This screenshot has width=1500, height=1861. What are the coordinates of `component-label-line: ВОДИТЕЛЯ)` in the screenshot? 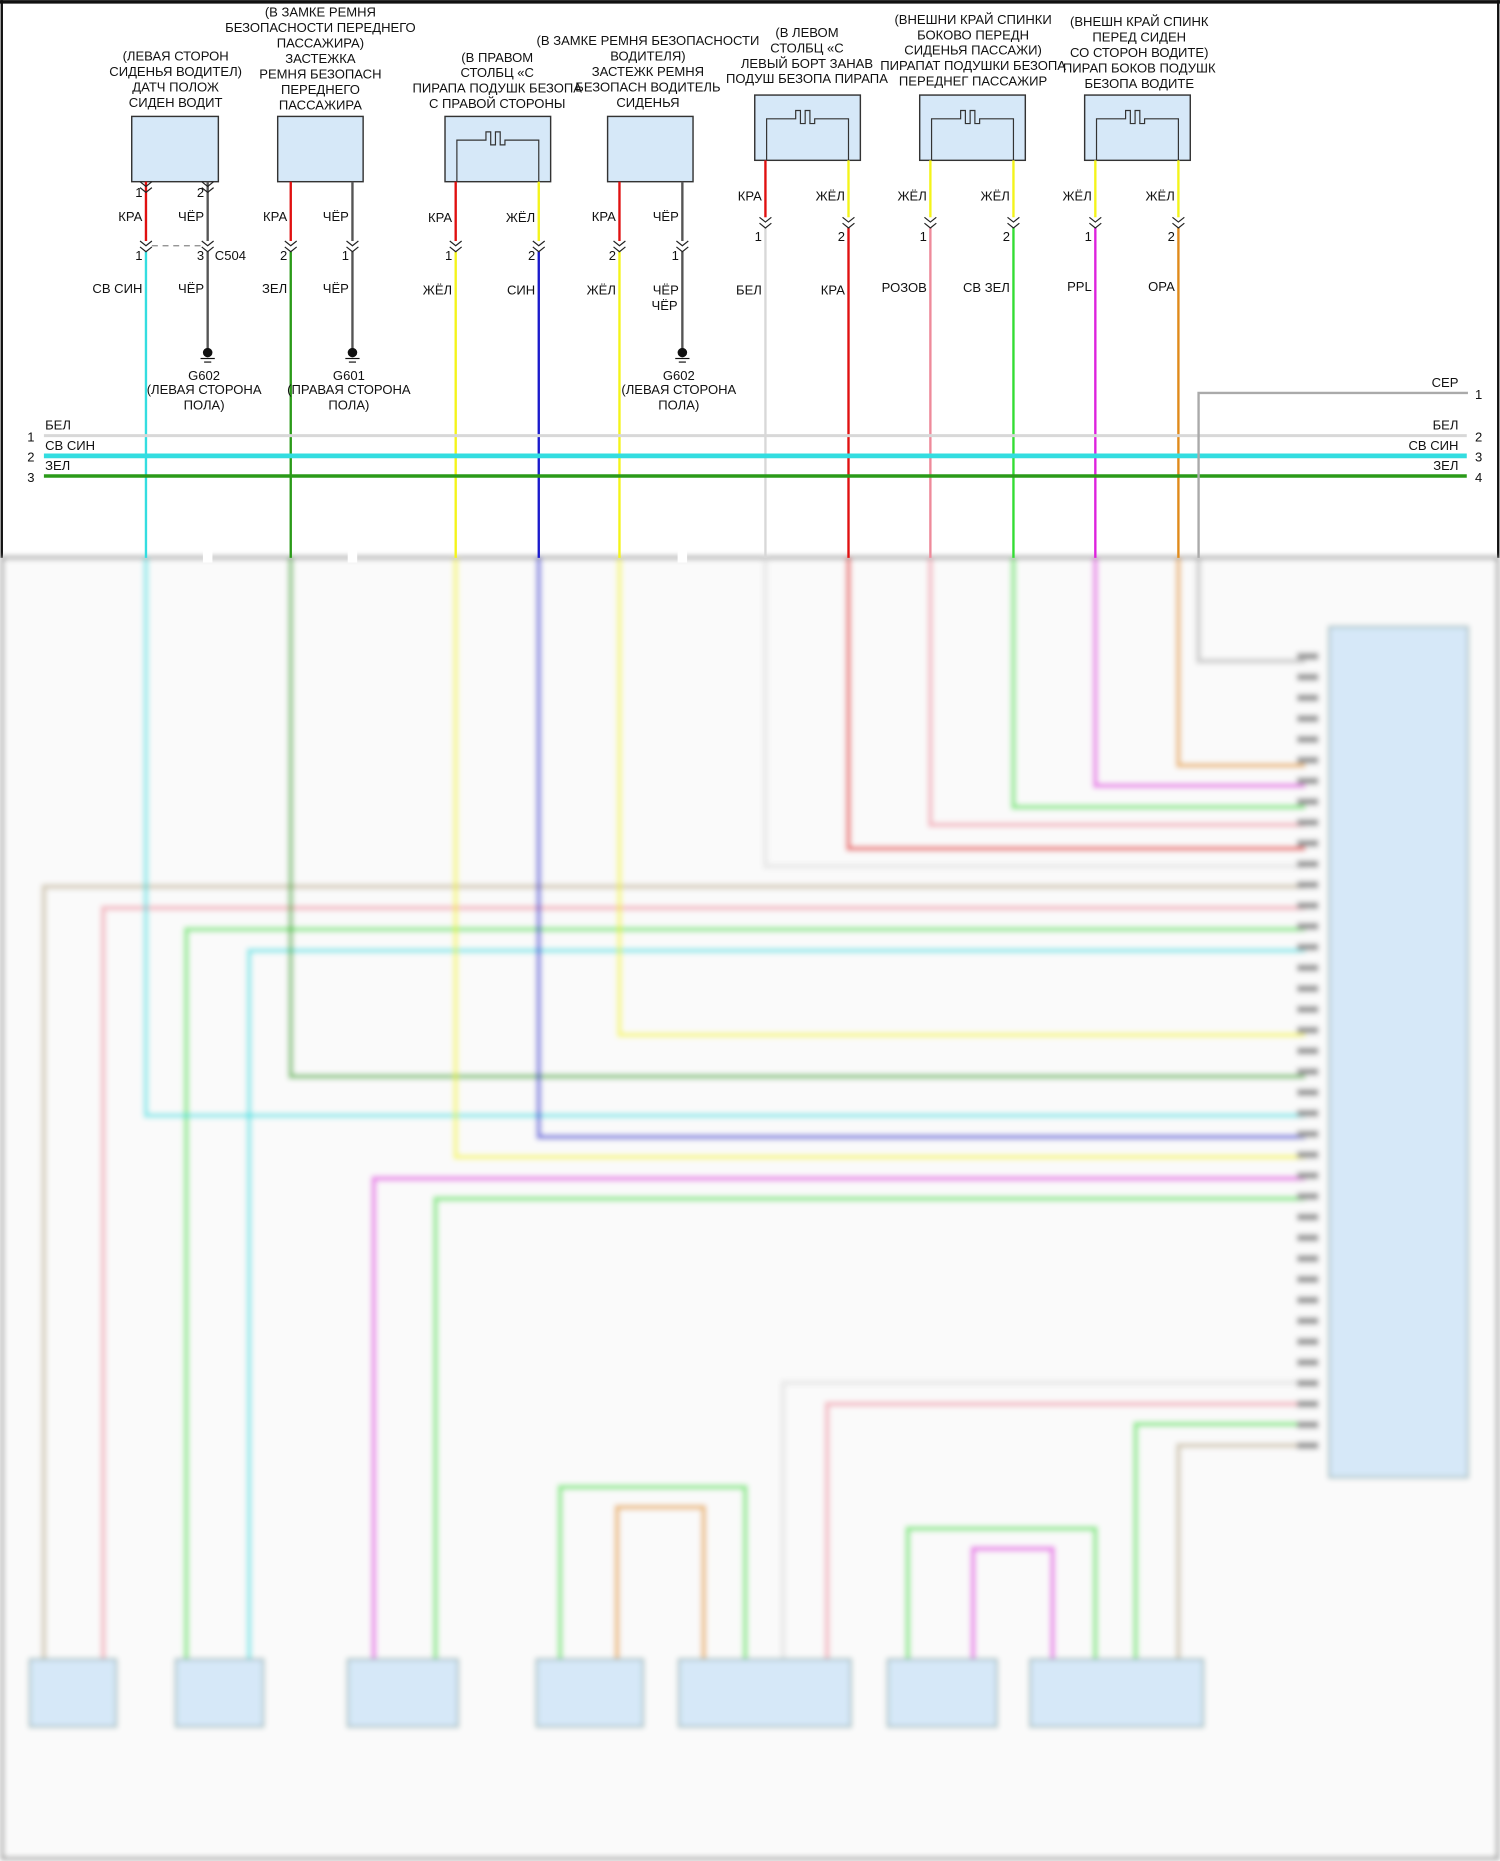 It's located at (647, 56).